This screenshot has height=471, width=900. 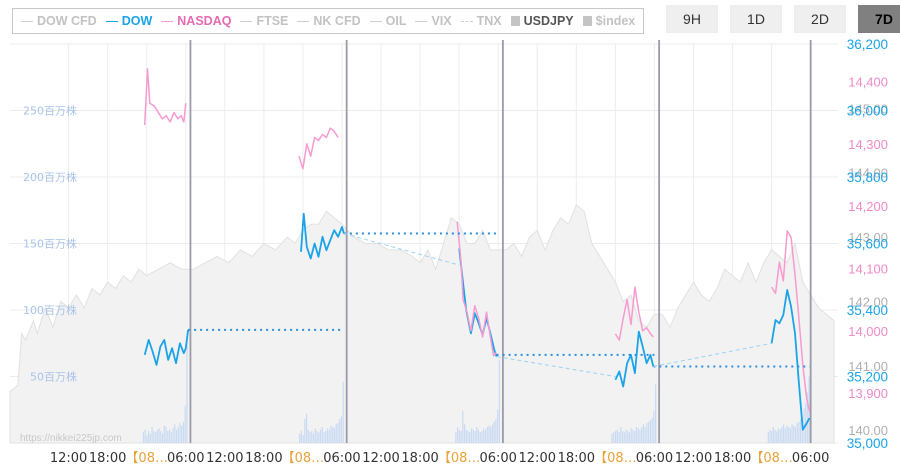 I want to click on usdjpy-tick-label: 142.00, so click(x=868, y=301).